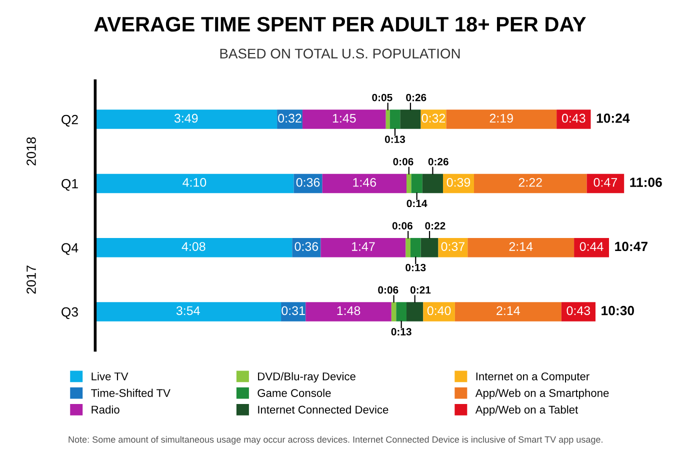 This screenshot has height=449, width=680. I want to click on data-label: 0:47, so click(605, 182).